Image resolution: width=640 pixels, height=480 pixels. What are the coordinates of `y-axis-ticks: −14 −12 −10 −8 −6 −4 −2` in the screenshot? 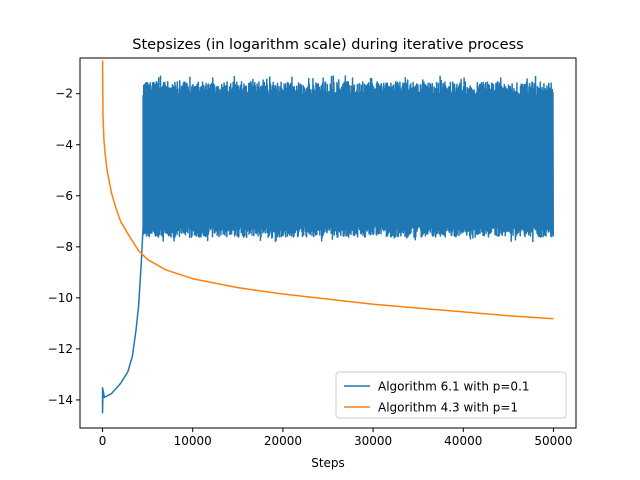 It's located at (64, 247).